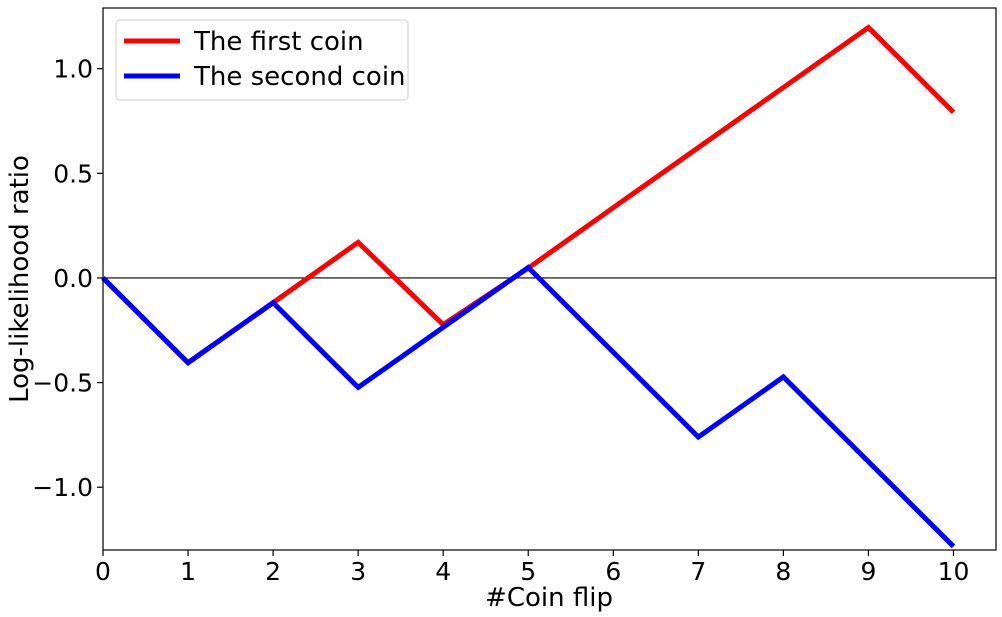 This screenshot has width=1002, height=617. What do you see at coordinates (103, 571) in the screenshot?
I see `x-tick-label: 0` at bounding box center [103, 571].